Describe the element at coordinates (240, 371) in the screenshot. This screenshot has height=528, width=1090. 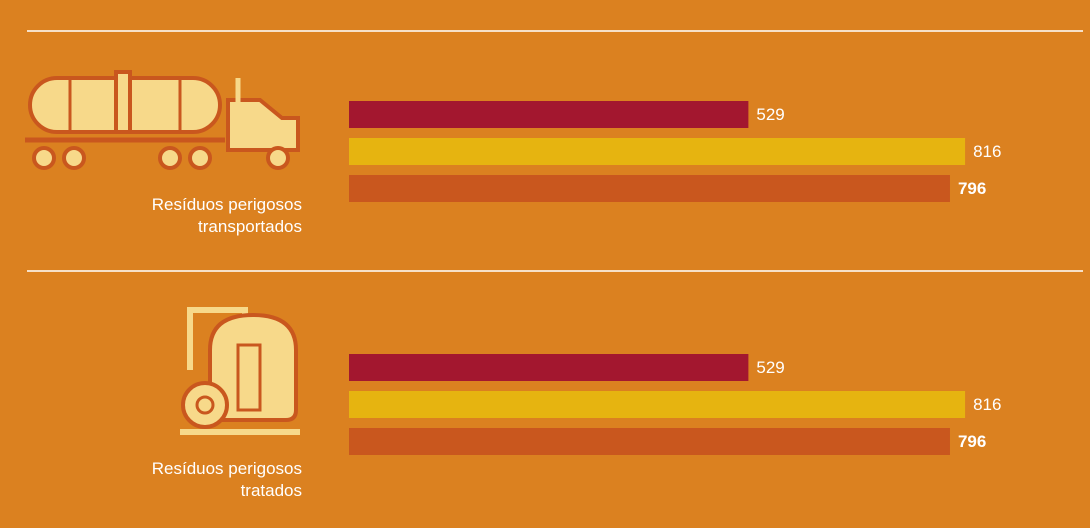
I see `pump-icon` at that location.